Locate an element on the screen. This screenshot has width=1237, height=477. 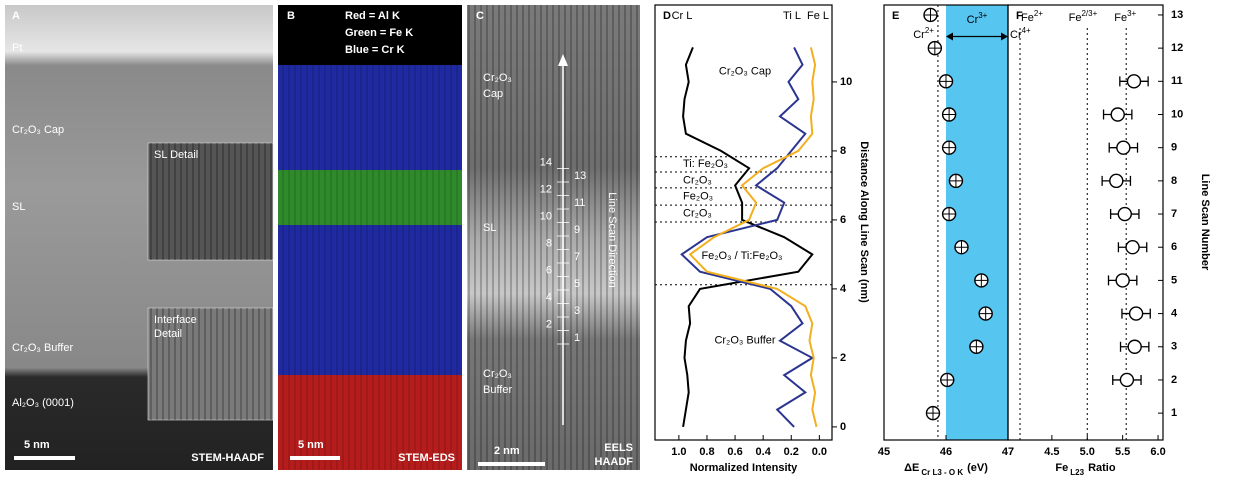
scan-number: 2 is located at coordinates (549, 324).